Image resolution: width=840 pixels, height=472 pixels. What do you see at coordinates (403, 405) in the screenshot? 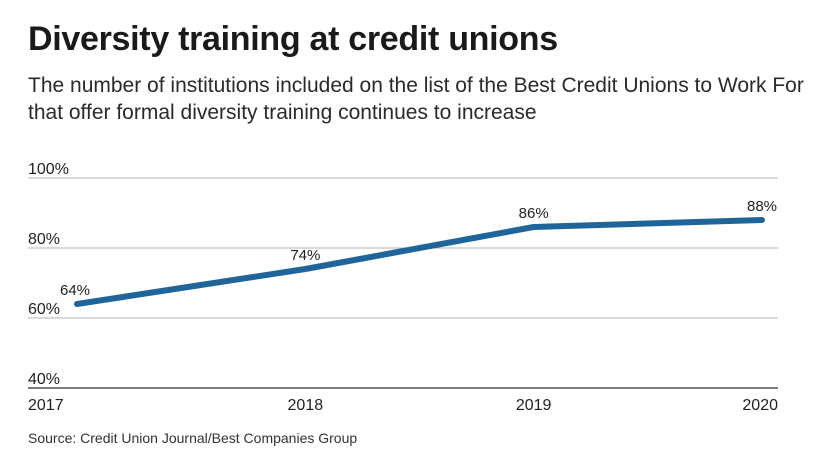
I see `x-axis-tick-labels: 2017 2018 2019 2020` at bounding box center [403, 405].